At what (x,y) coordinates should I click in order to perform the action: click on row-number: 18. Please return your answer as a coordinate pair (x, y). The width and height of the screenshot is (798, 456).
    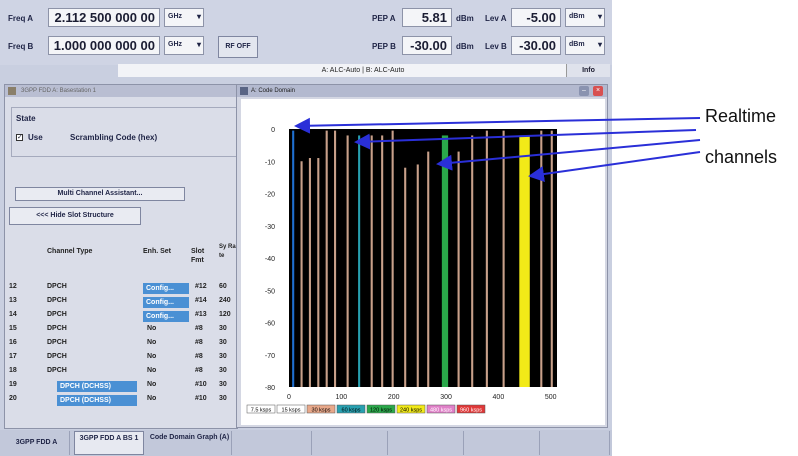
    Looking at the image, I should click on (13, 370).